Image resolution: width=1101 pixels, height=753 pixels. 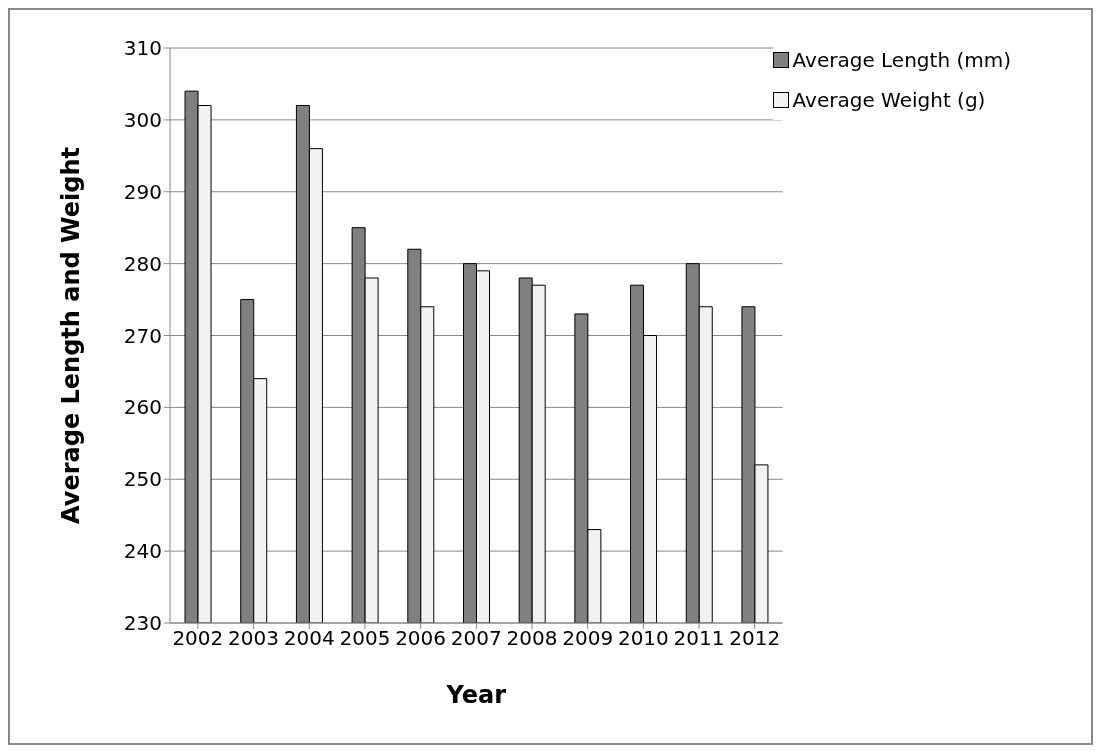 I want to click on x-tick-label: 2004, so click(x=309, y=638).